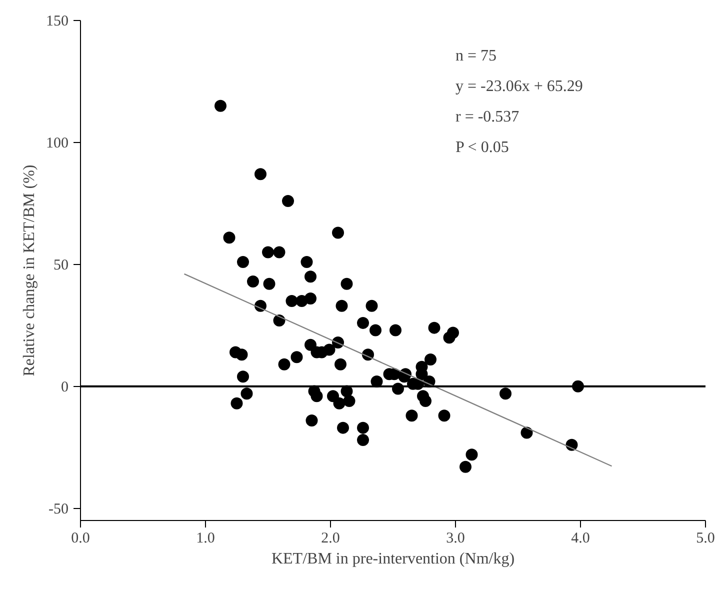 The height and width of the screenshot is (590, 720). What do you see at coordinates (58, 509) in the screenshot?
I see `y-tick-label: -50` at bounding box center [58, 509].